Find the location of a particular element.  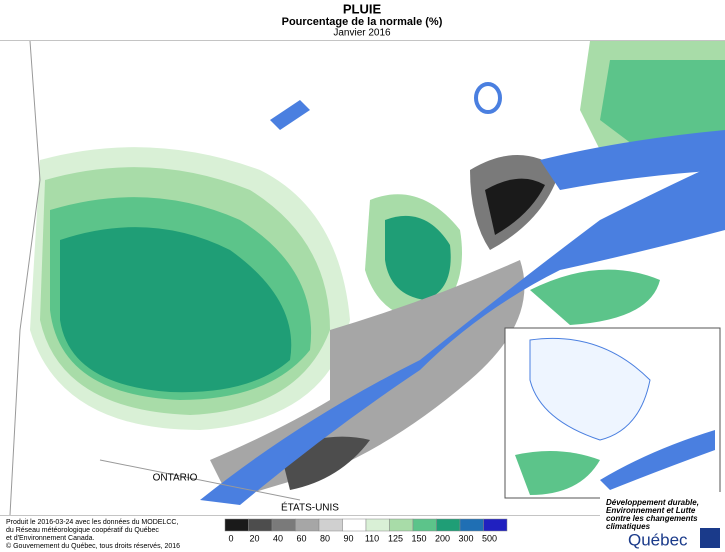

period: Janvier 2016 is located at coordinates (362, 33).